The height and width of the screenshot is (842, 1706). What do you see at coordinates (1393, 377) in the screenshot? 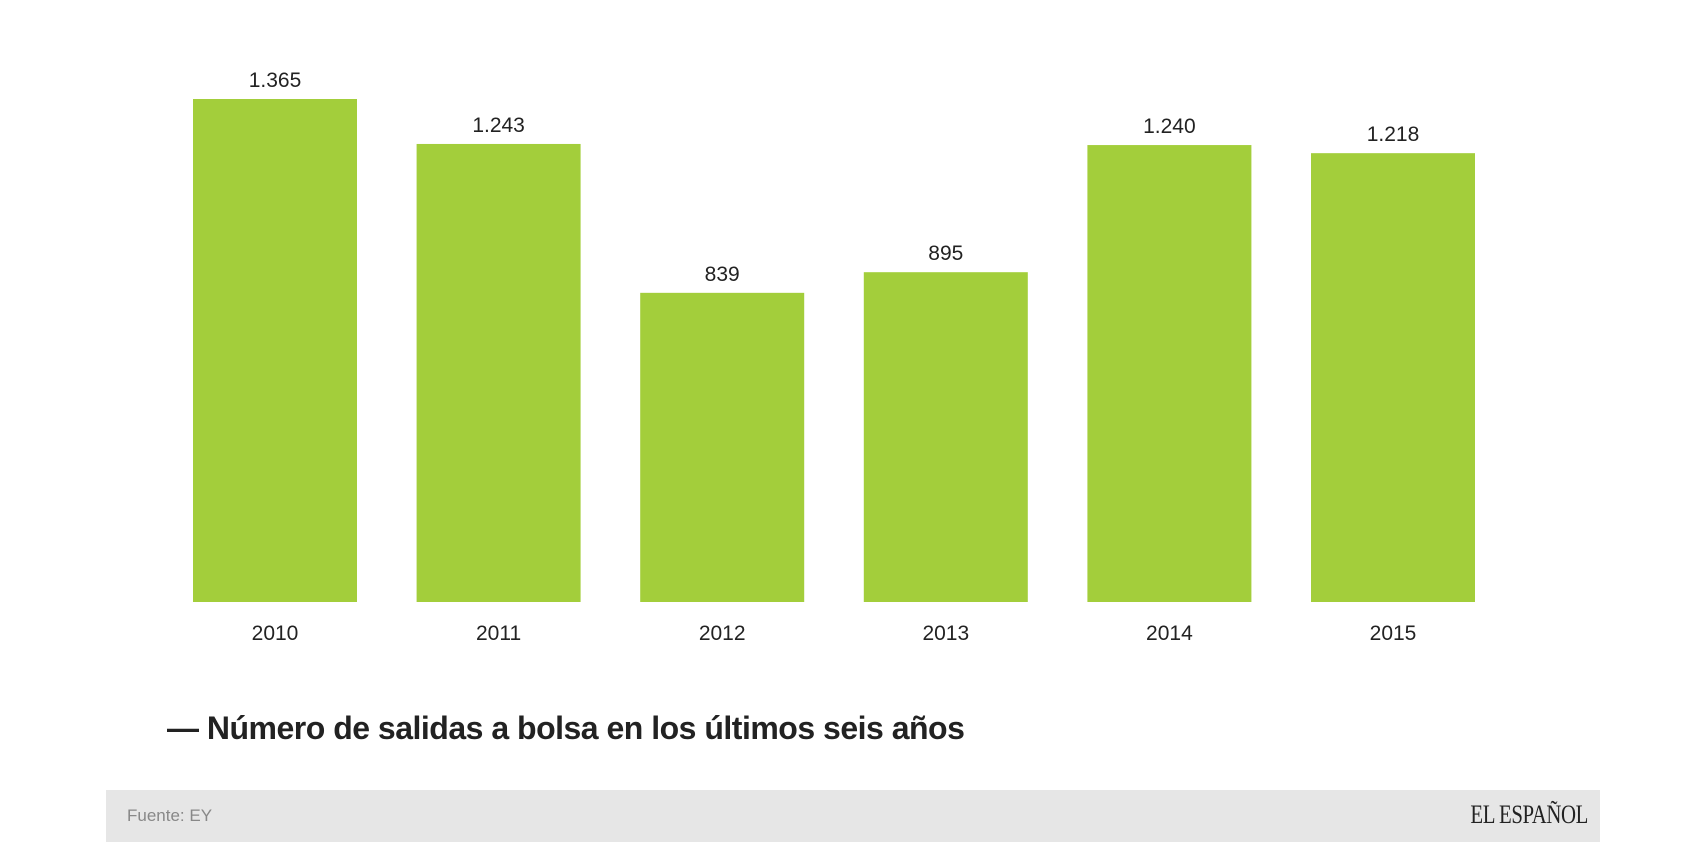
I see `bar-2015` at bounding box center [1393, 377].